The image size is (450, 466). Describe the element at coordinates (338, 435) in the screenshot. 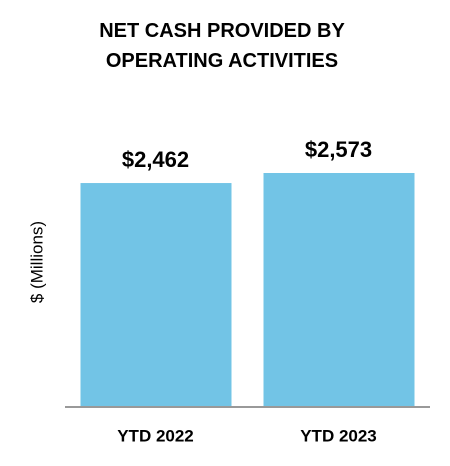

I see `x-tick-label: YTD 2023` at that location.